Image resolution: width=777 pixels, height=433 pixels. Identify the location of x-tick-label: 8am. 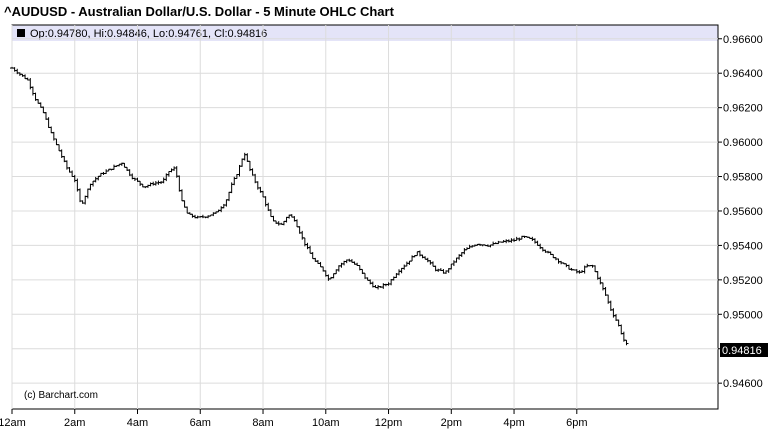
(262, 423).